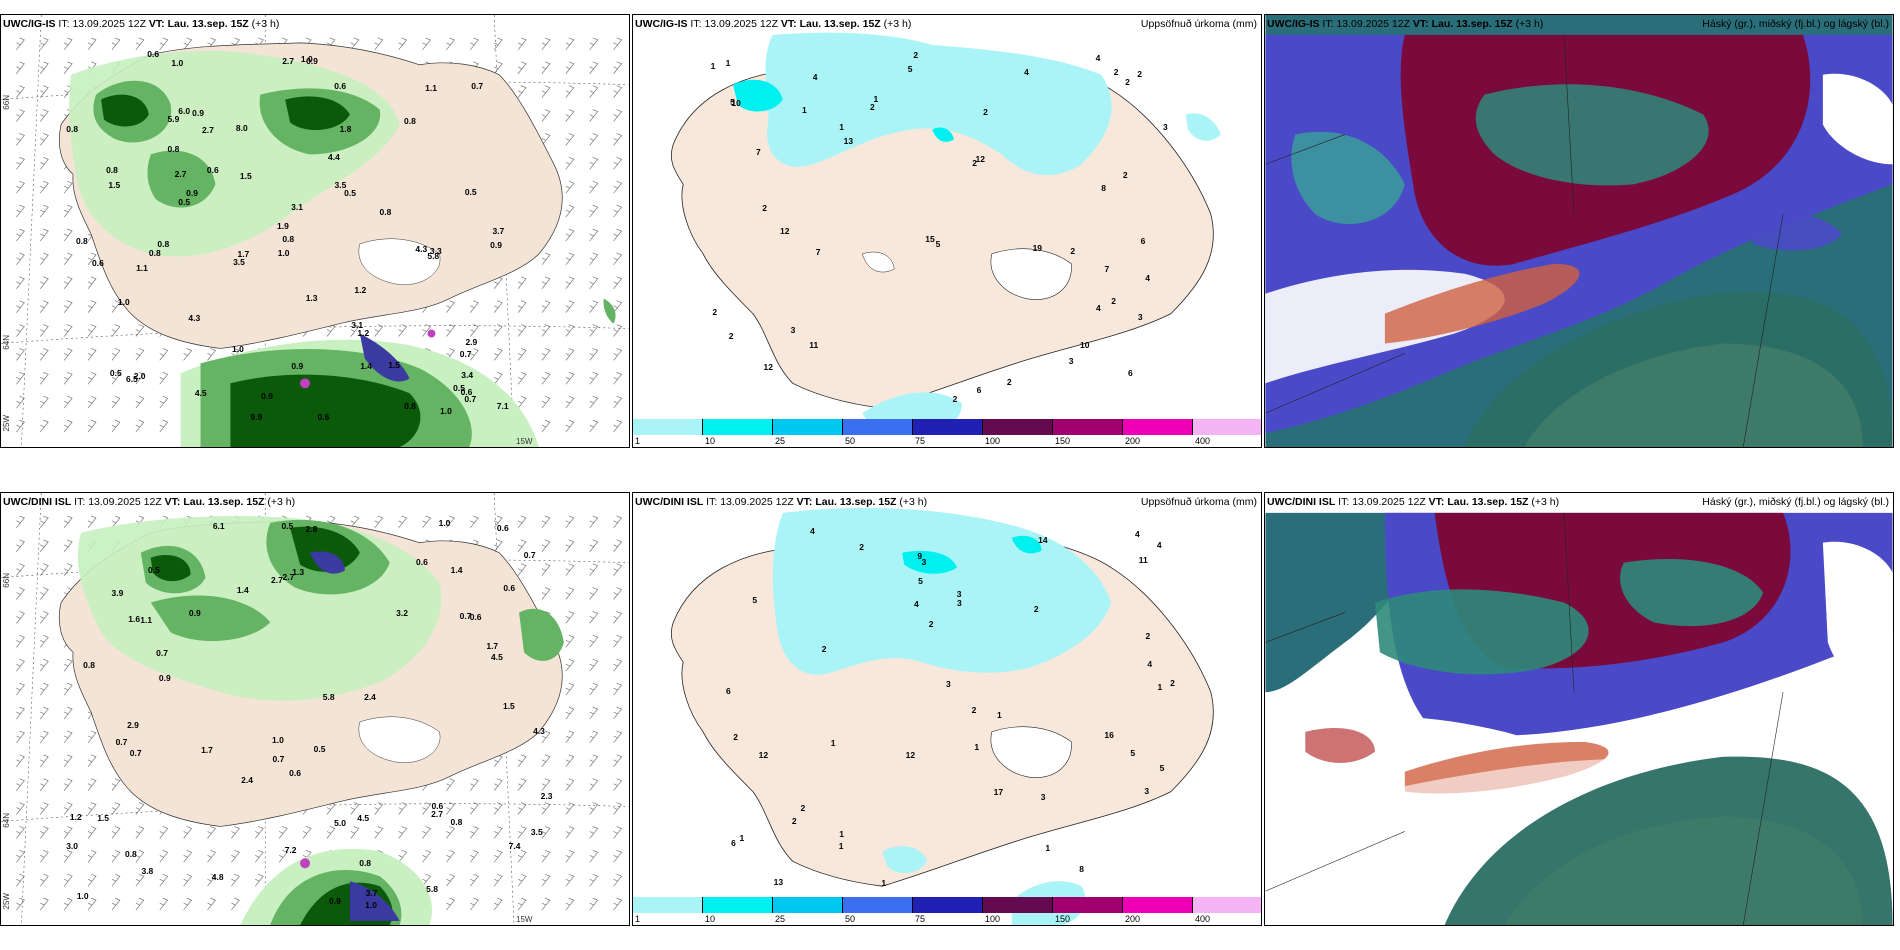 This screenshot has width=1900, height=950. What do you see at coordinates (134, 619) in the screenshot?
I see `value-label: 1.6` at bounding box center [134, 619].